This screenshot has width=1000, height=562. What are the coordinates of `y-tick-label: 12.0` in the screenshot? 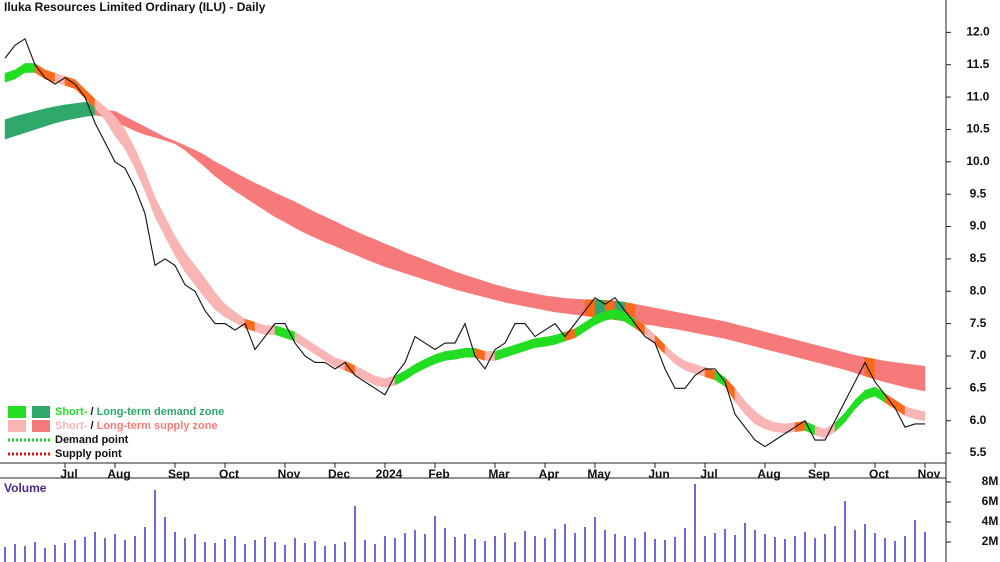 It's located at (978, 32).